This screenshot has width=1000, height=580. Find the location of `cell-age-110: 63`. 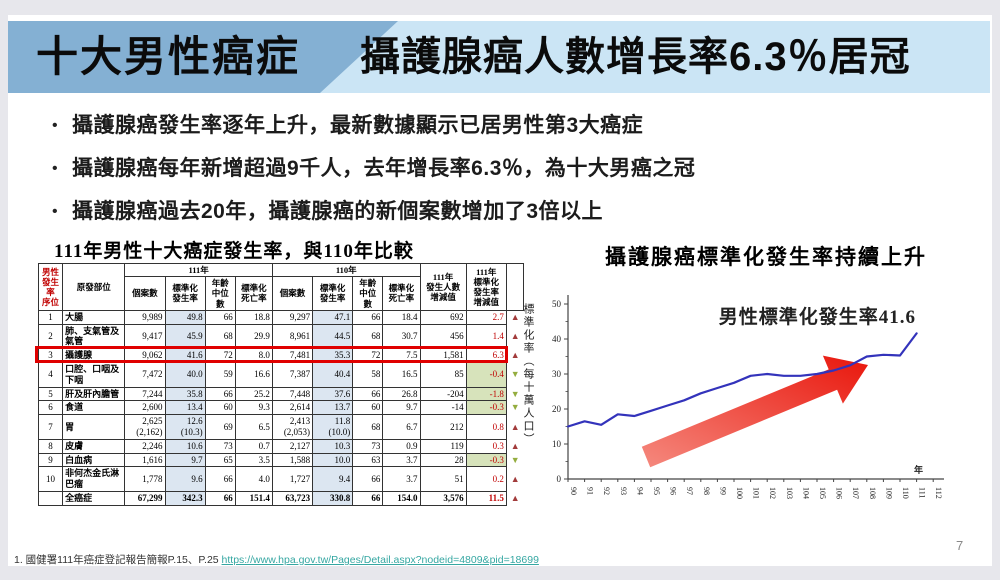

cell-age-110: 63 is located at coordinates (368, 460).